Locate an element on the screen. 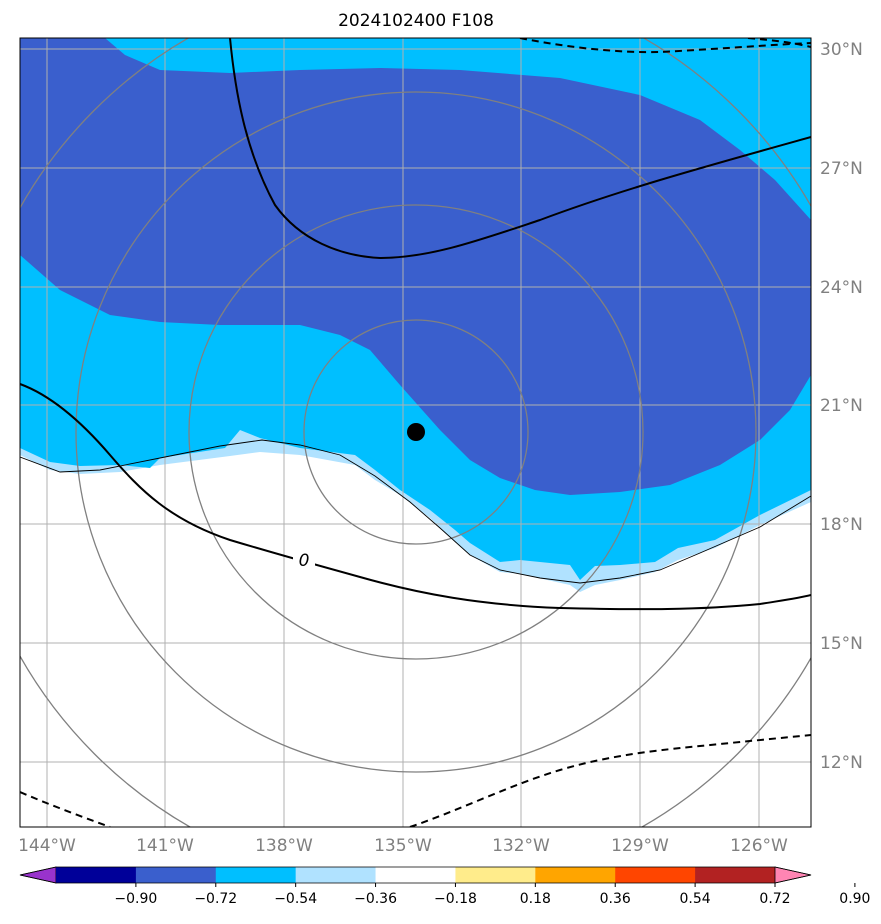 Image resolution: width=881 pixels, height=924 pixels. colorbar-tick-label: −0.72 is located at coordinates (215, 899).